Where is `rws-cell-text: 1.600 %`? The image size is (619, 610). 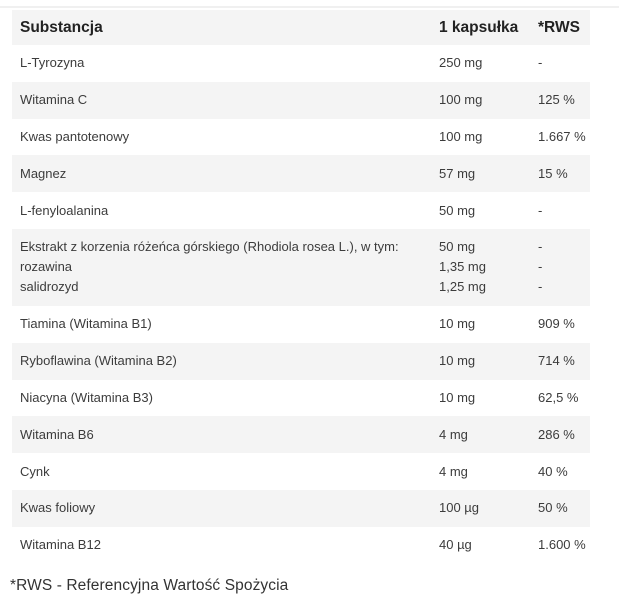 rws-cell-text: 1.600 % is located at coordinates (562, 545).